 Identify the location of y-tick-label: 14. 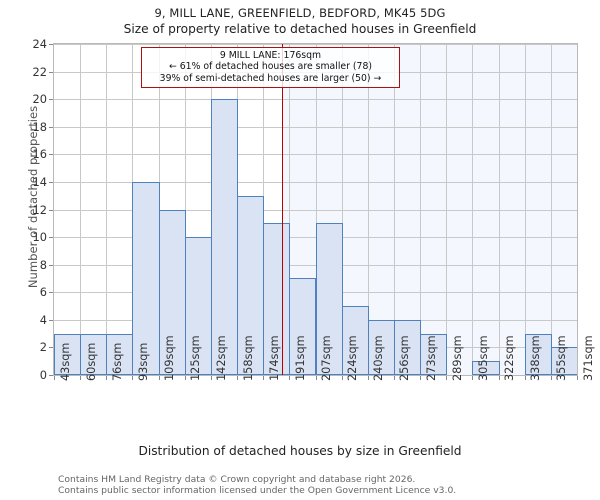
(40, 181).